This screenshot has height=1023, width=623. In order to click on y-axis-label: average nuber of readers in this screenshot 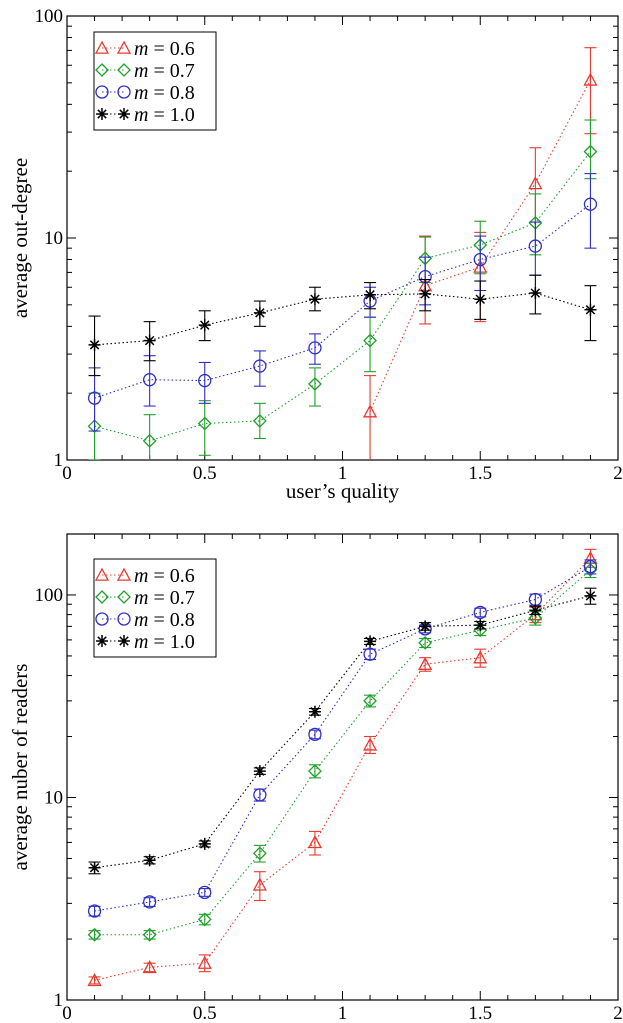, I will do `click(20, 767)`.